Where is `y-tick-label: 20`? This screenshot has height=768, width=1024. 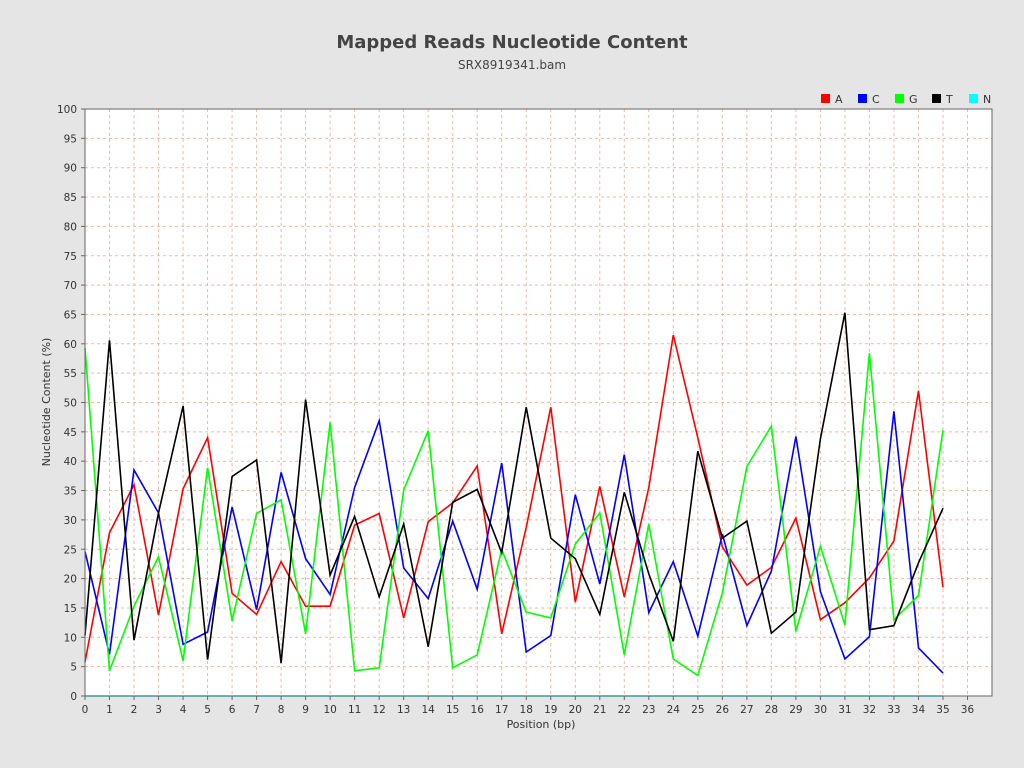 y-tick-label: 20 is located at coordinates (70, 580).